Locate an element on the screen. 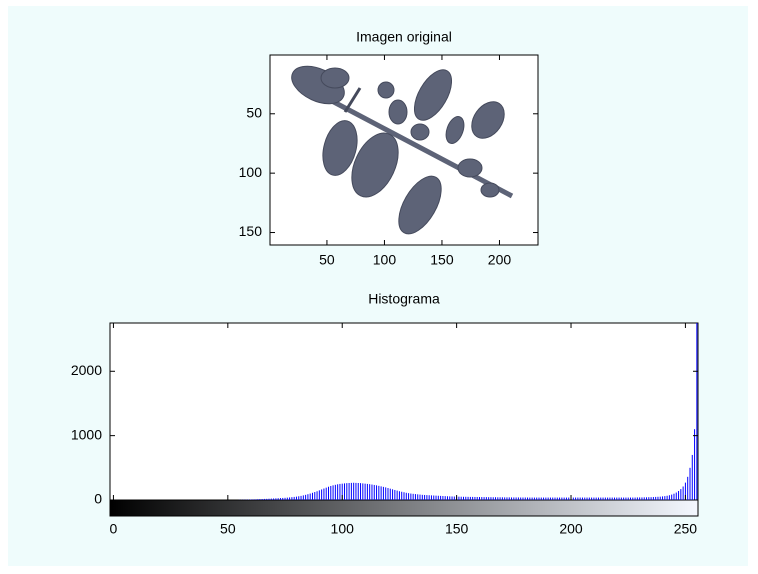  image-axes-box is located at coordinates (404, 150).